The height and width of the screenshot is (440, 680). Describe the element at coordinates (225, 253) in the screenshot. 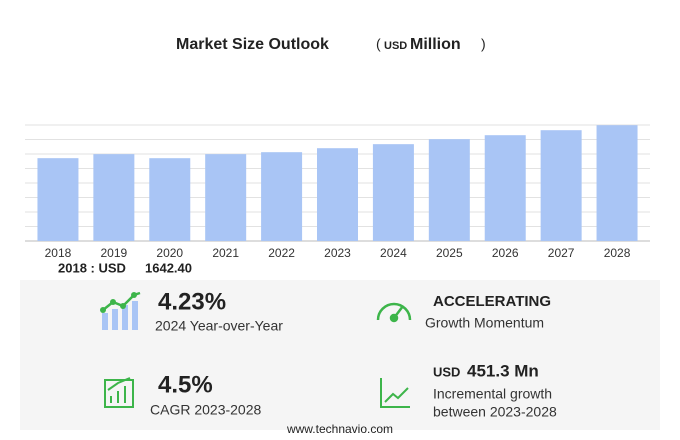

I see `x-tick-label: 2021` at that location.